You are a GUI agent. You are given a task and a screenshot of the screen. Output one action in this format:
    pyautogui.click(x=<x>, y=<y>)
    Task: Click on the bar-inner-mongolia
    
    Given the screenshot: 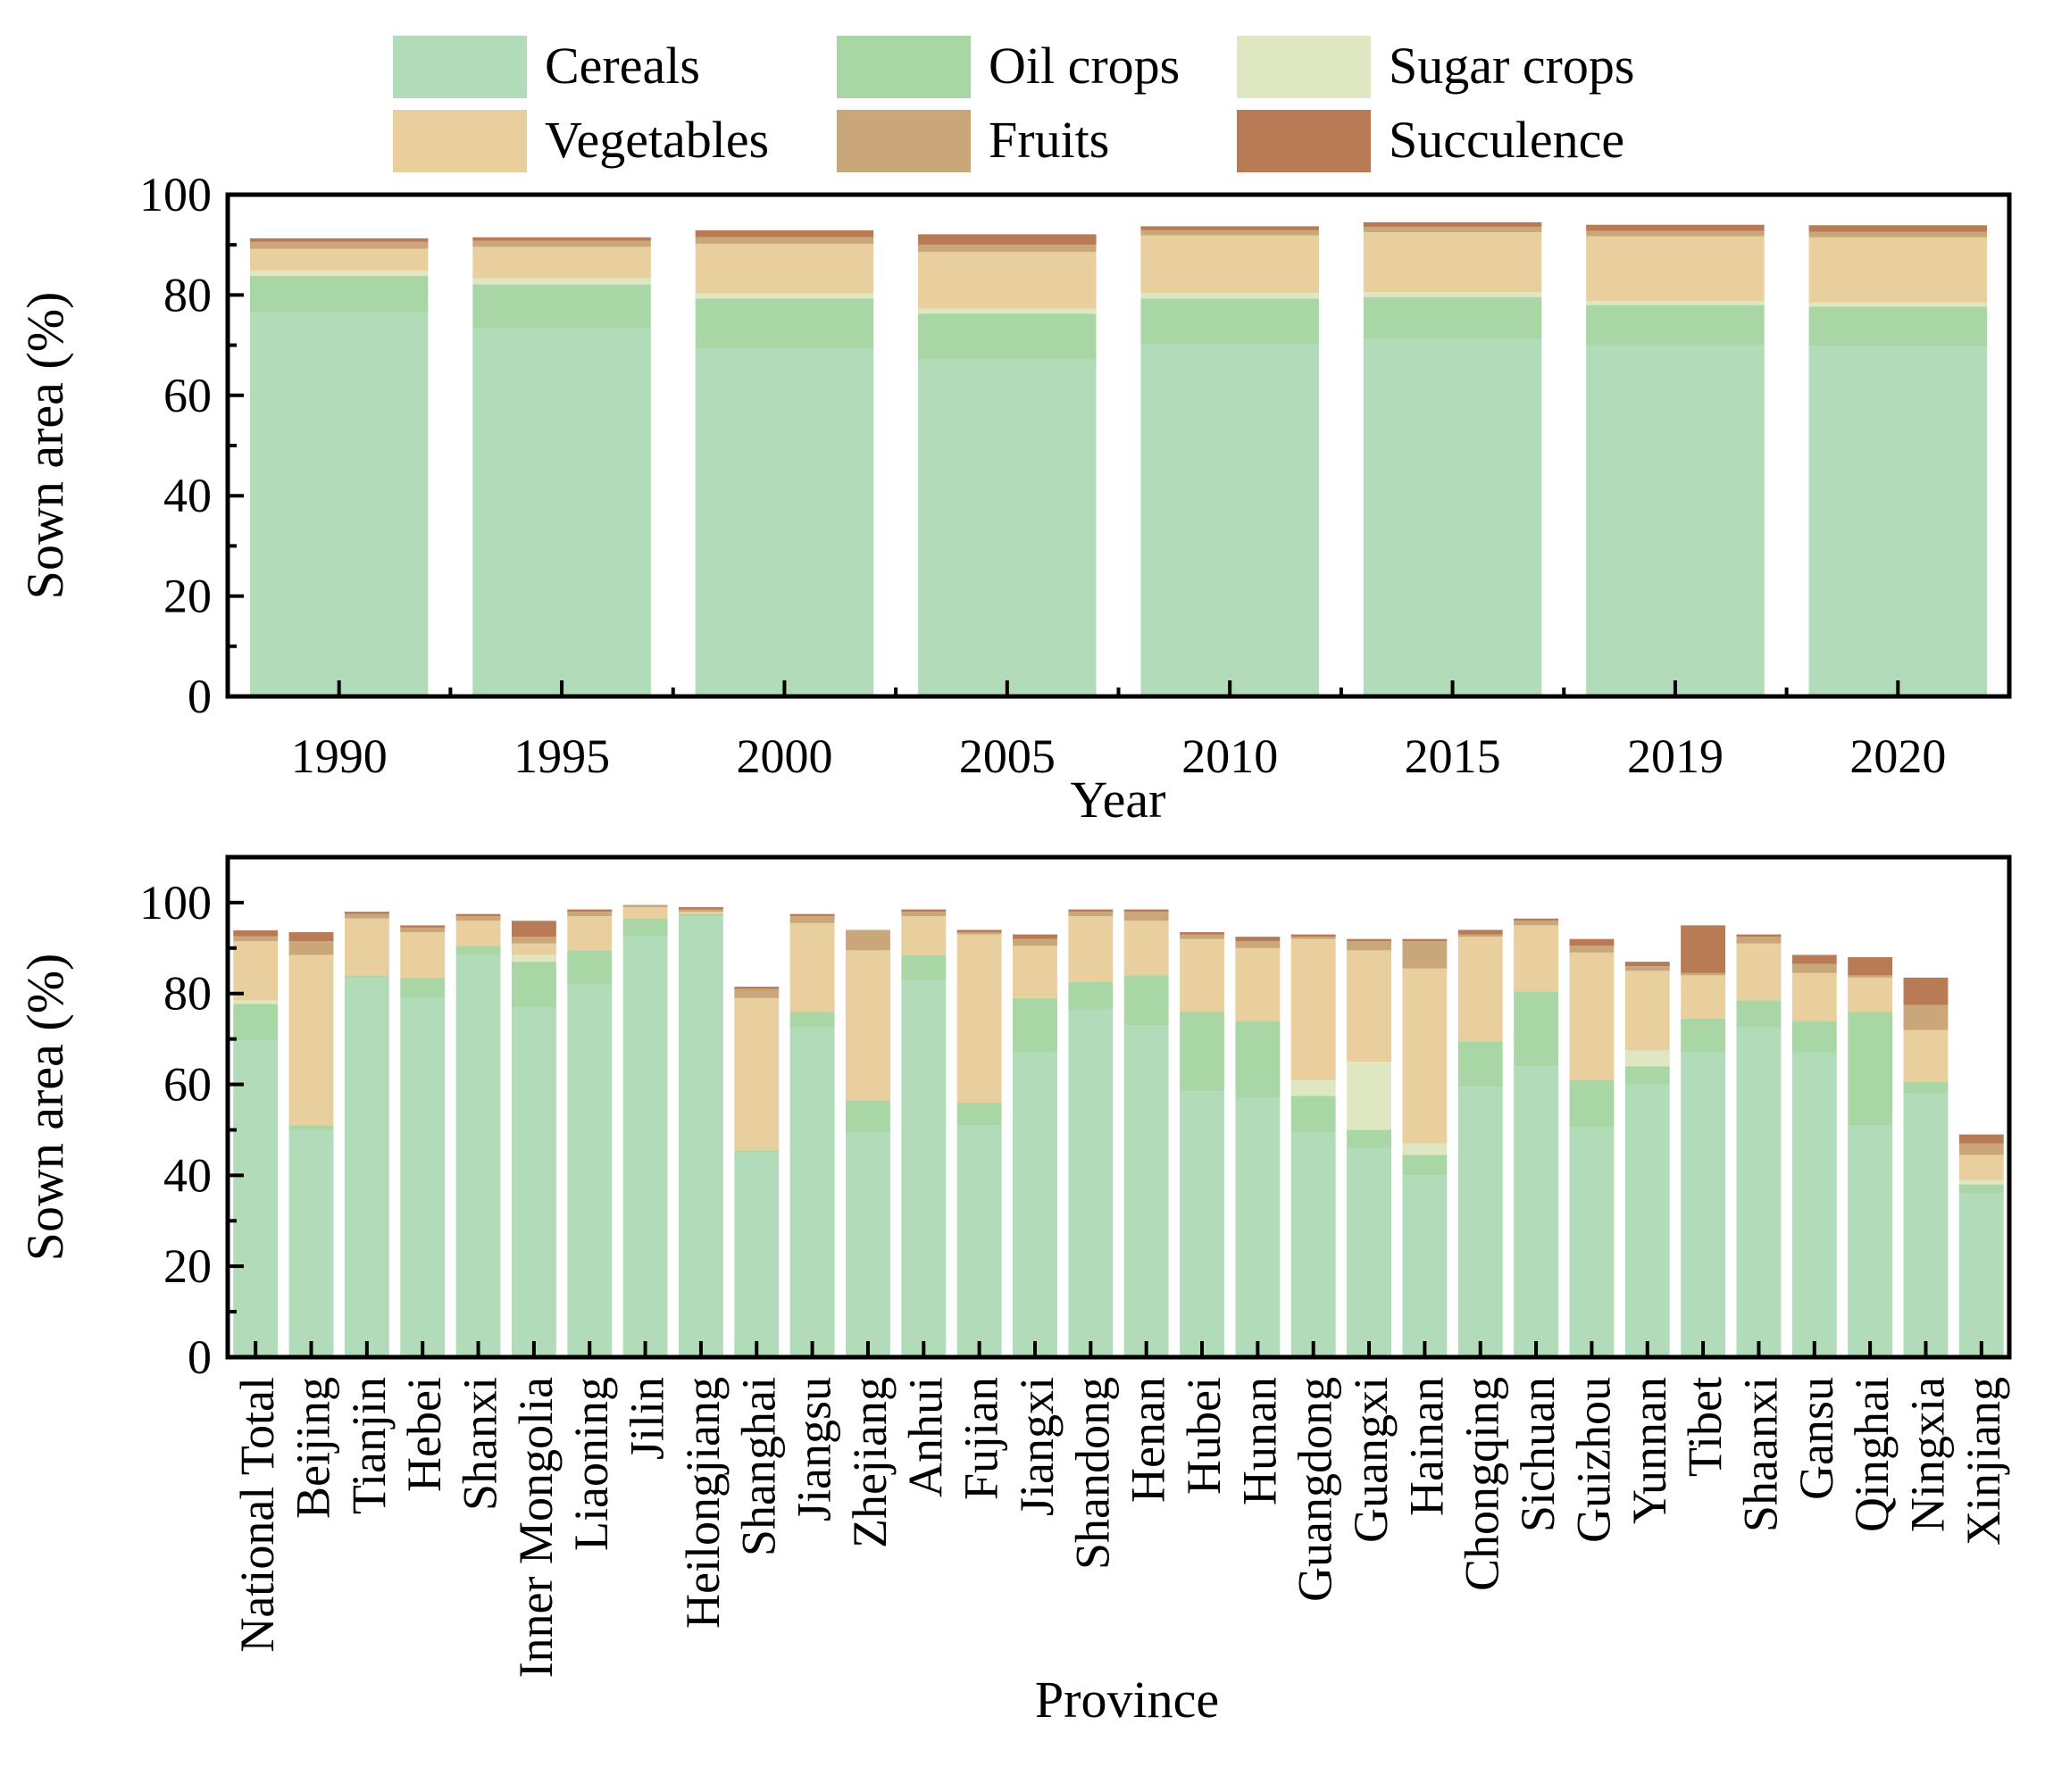 What is the action you would take?
    pyautogui.click(x=533, y=1139)
    